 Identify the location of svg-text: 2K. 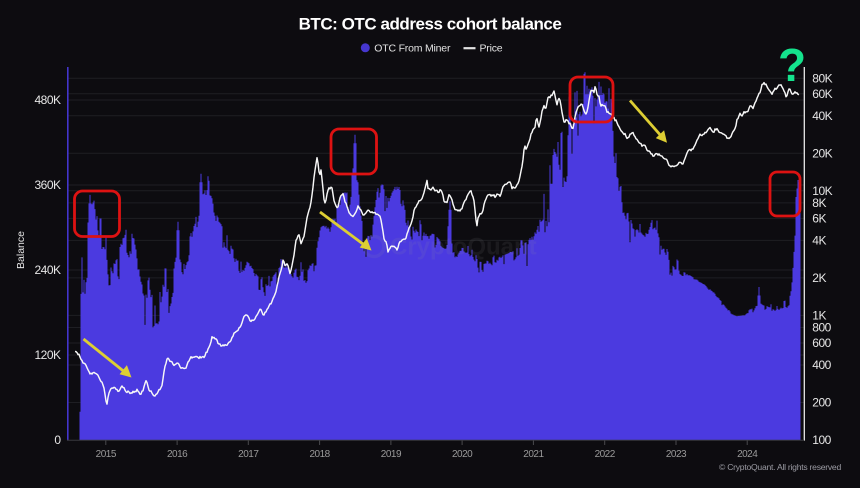
(819, 278).